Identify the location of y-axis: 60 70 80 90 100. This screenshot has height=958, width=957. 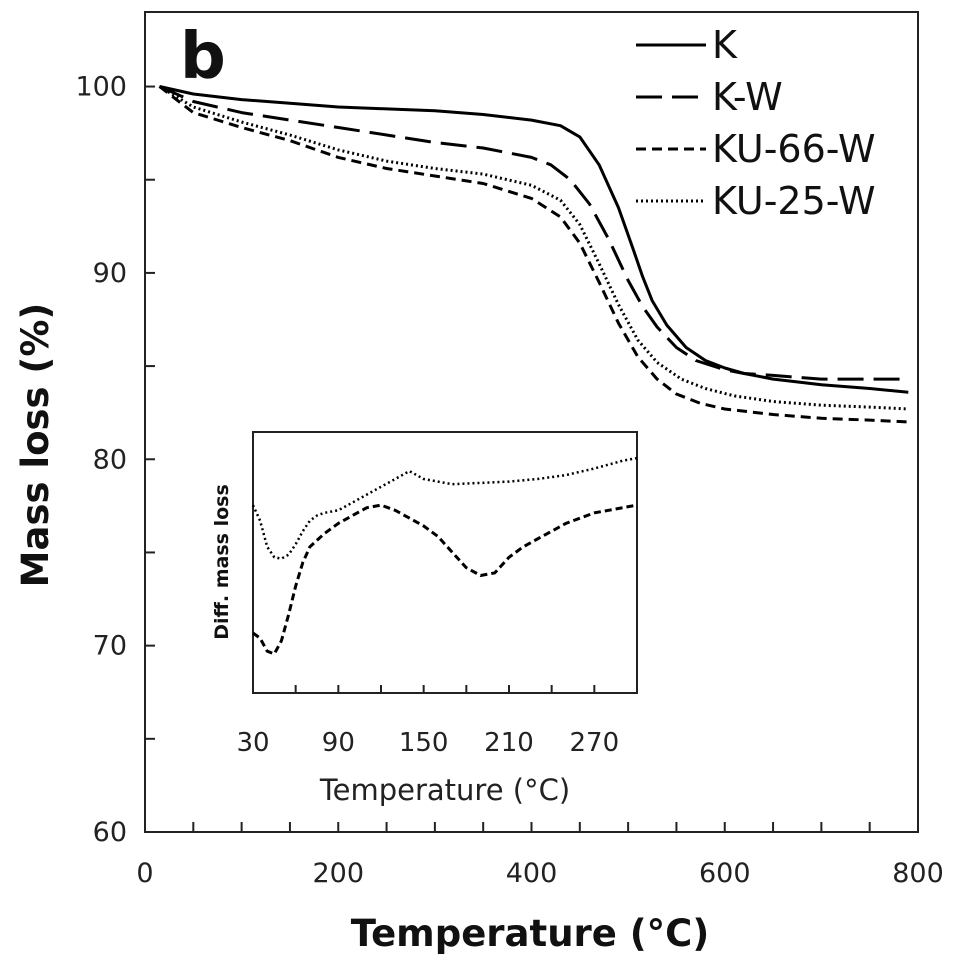
(115, 460).